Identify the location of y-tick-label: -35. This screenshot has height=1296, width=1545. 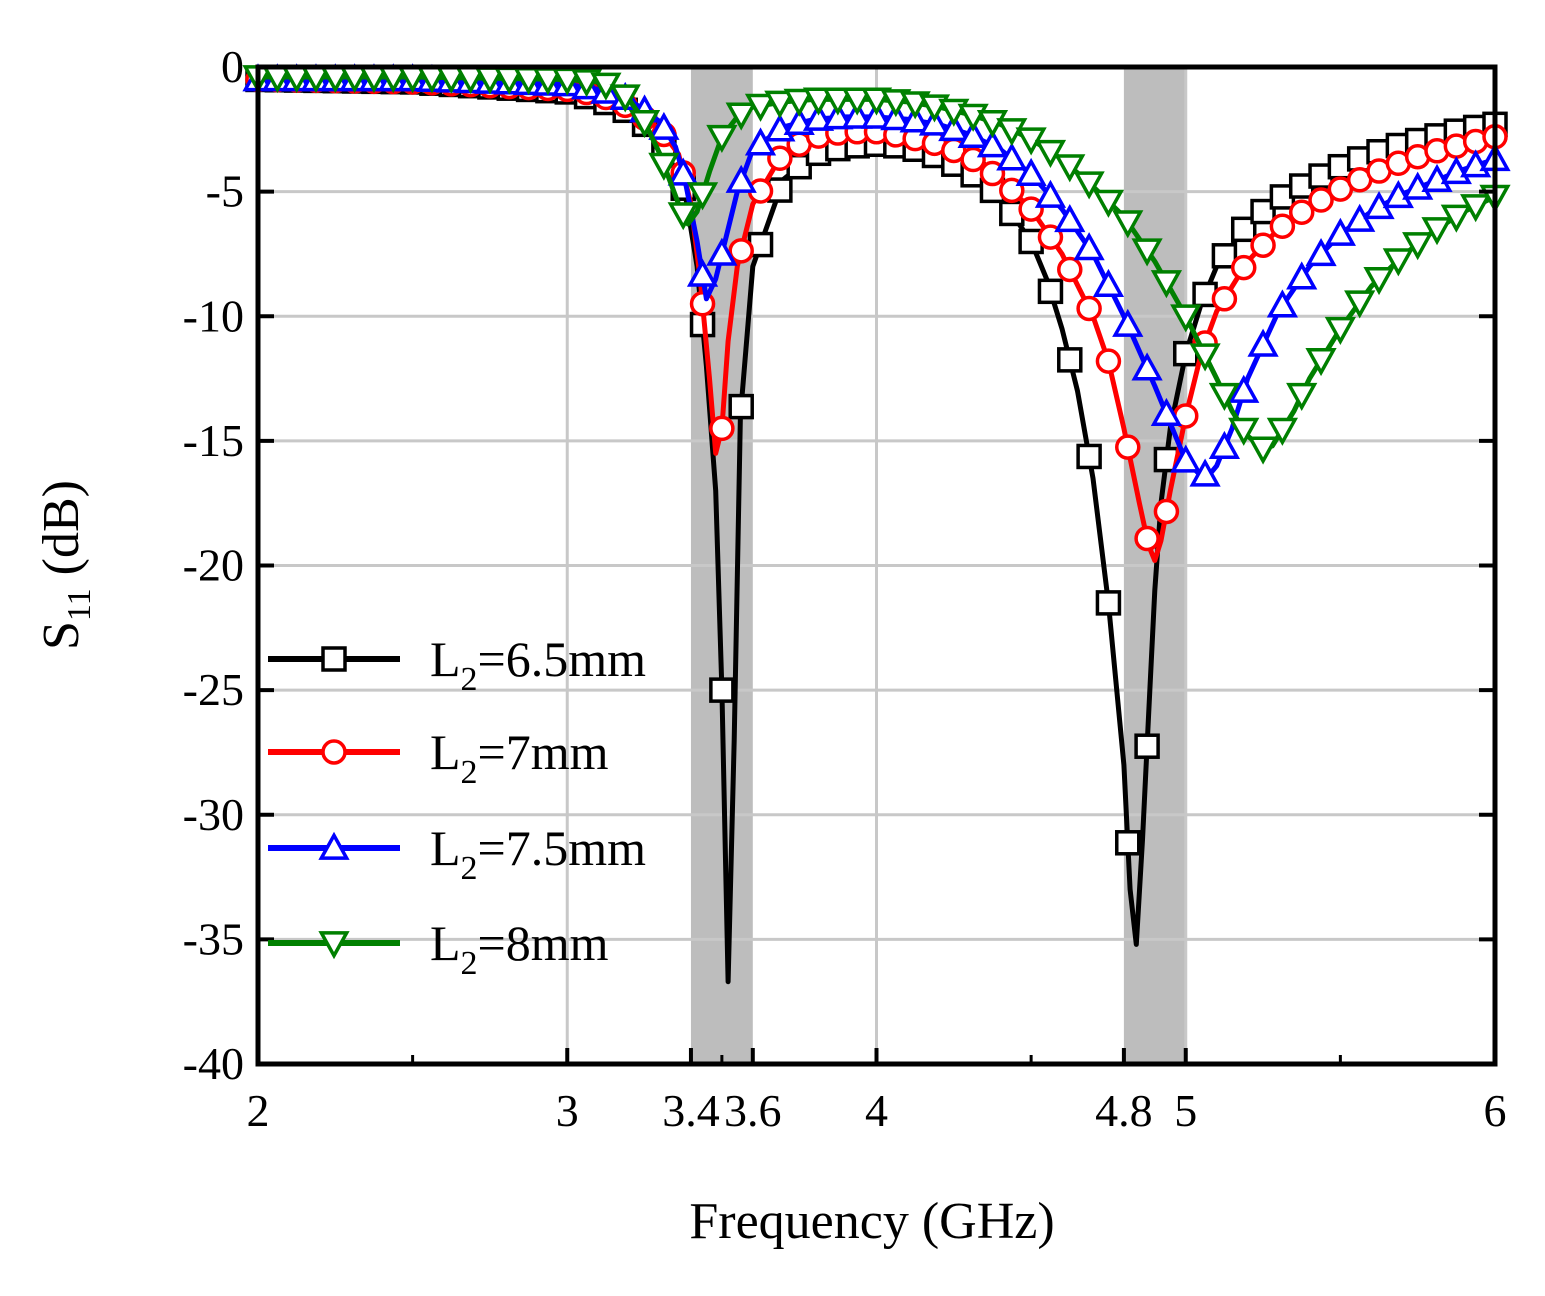
(213, 938).